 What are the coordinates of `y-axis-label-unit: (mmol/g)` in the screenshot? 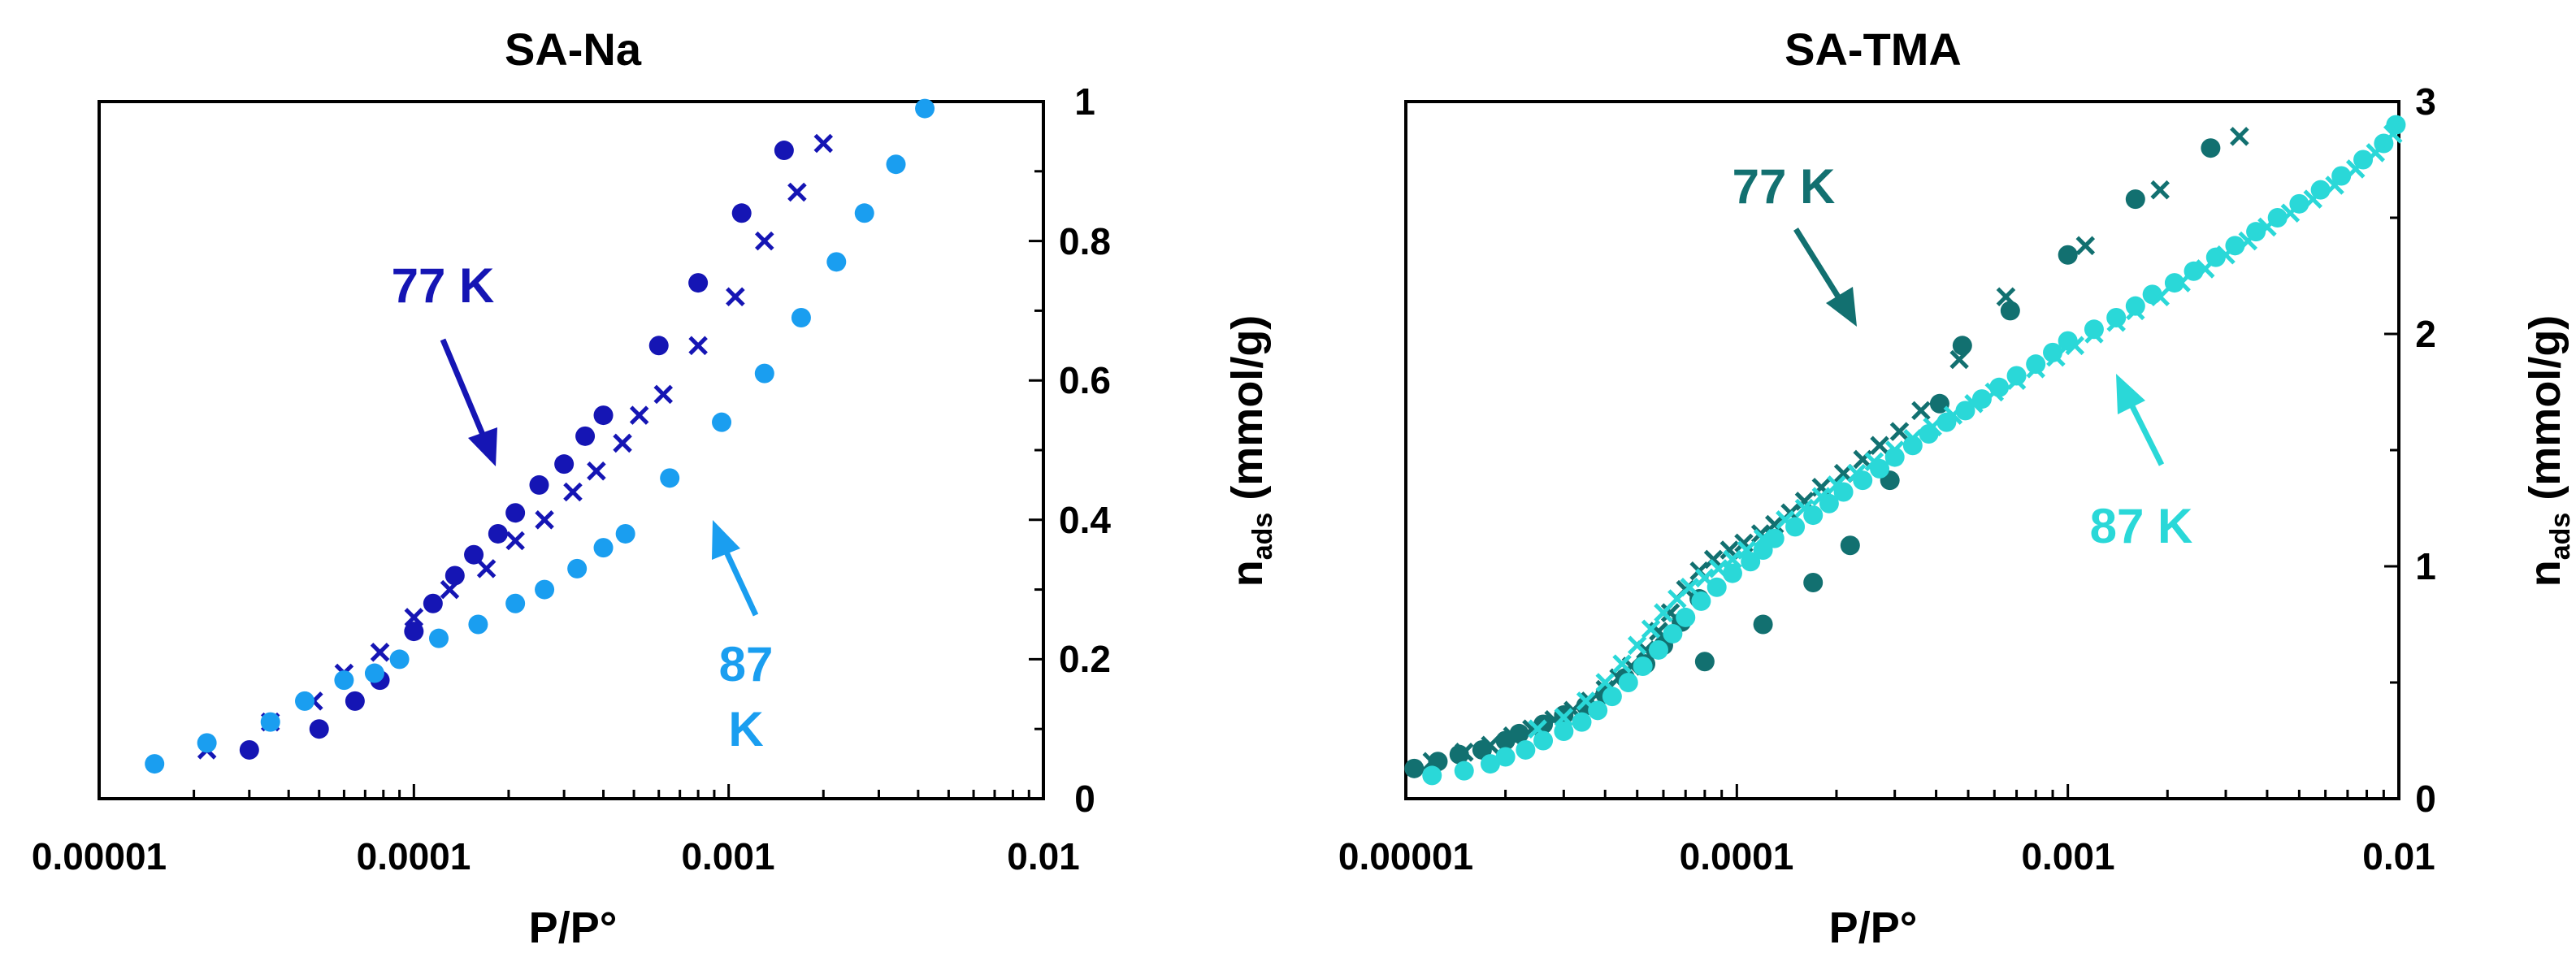 It's located at (2545, 414).